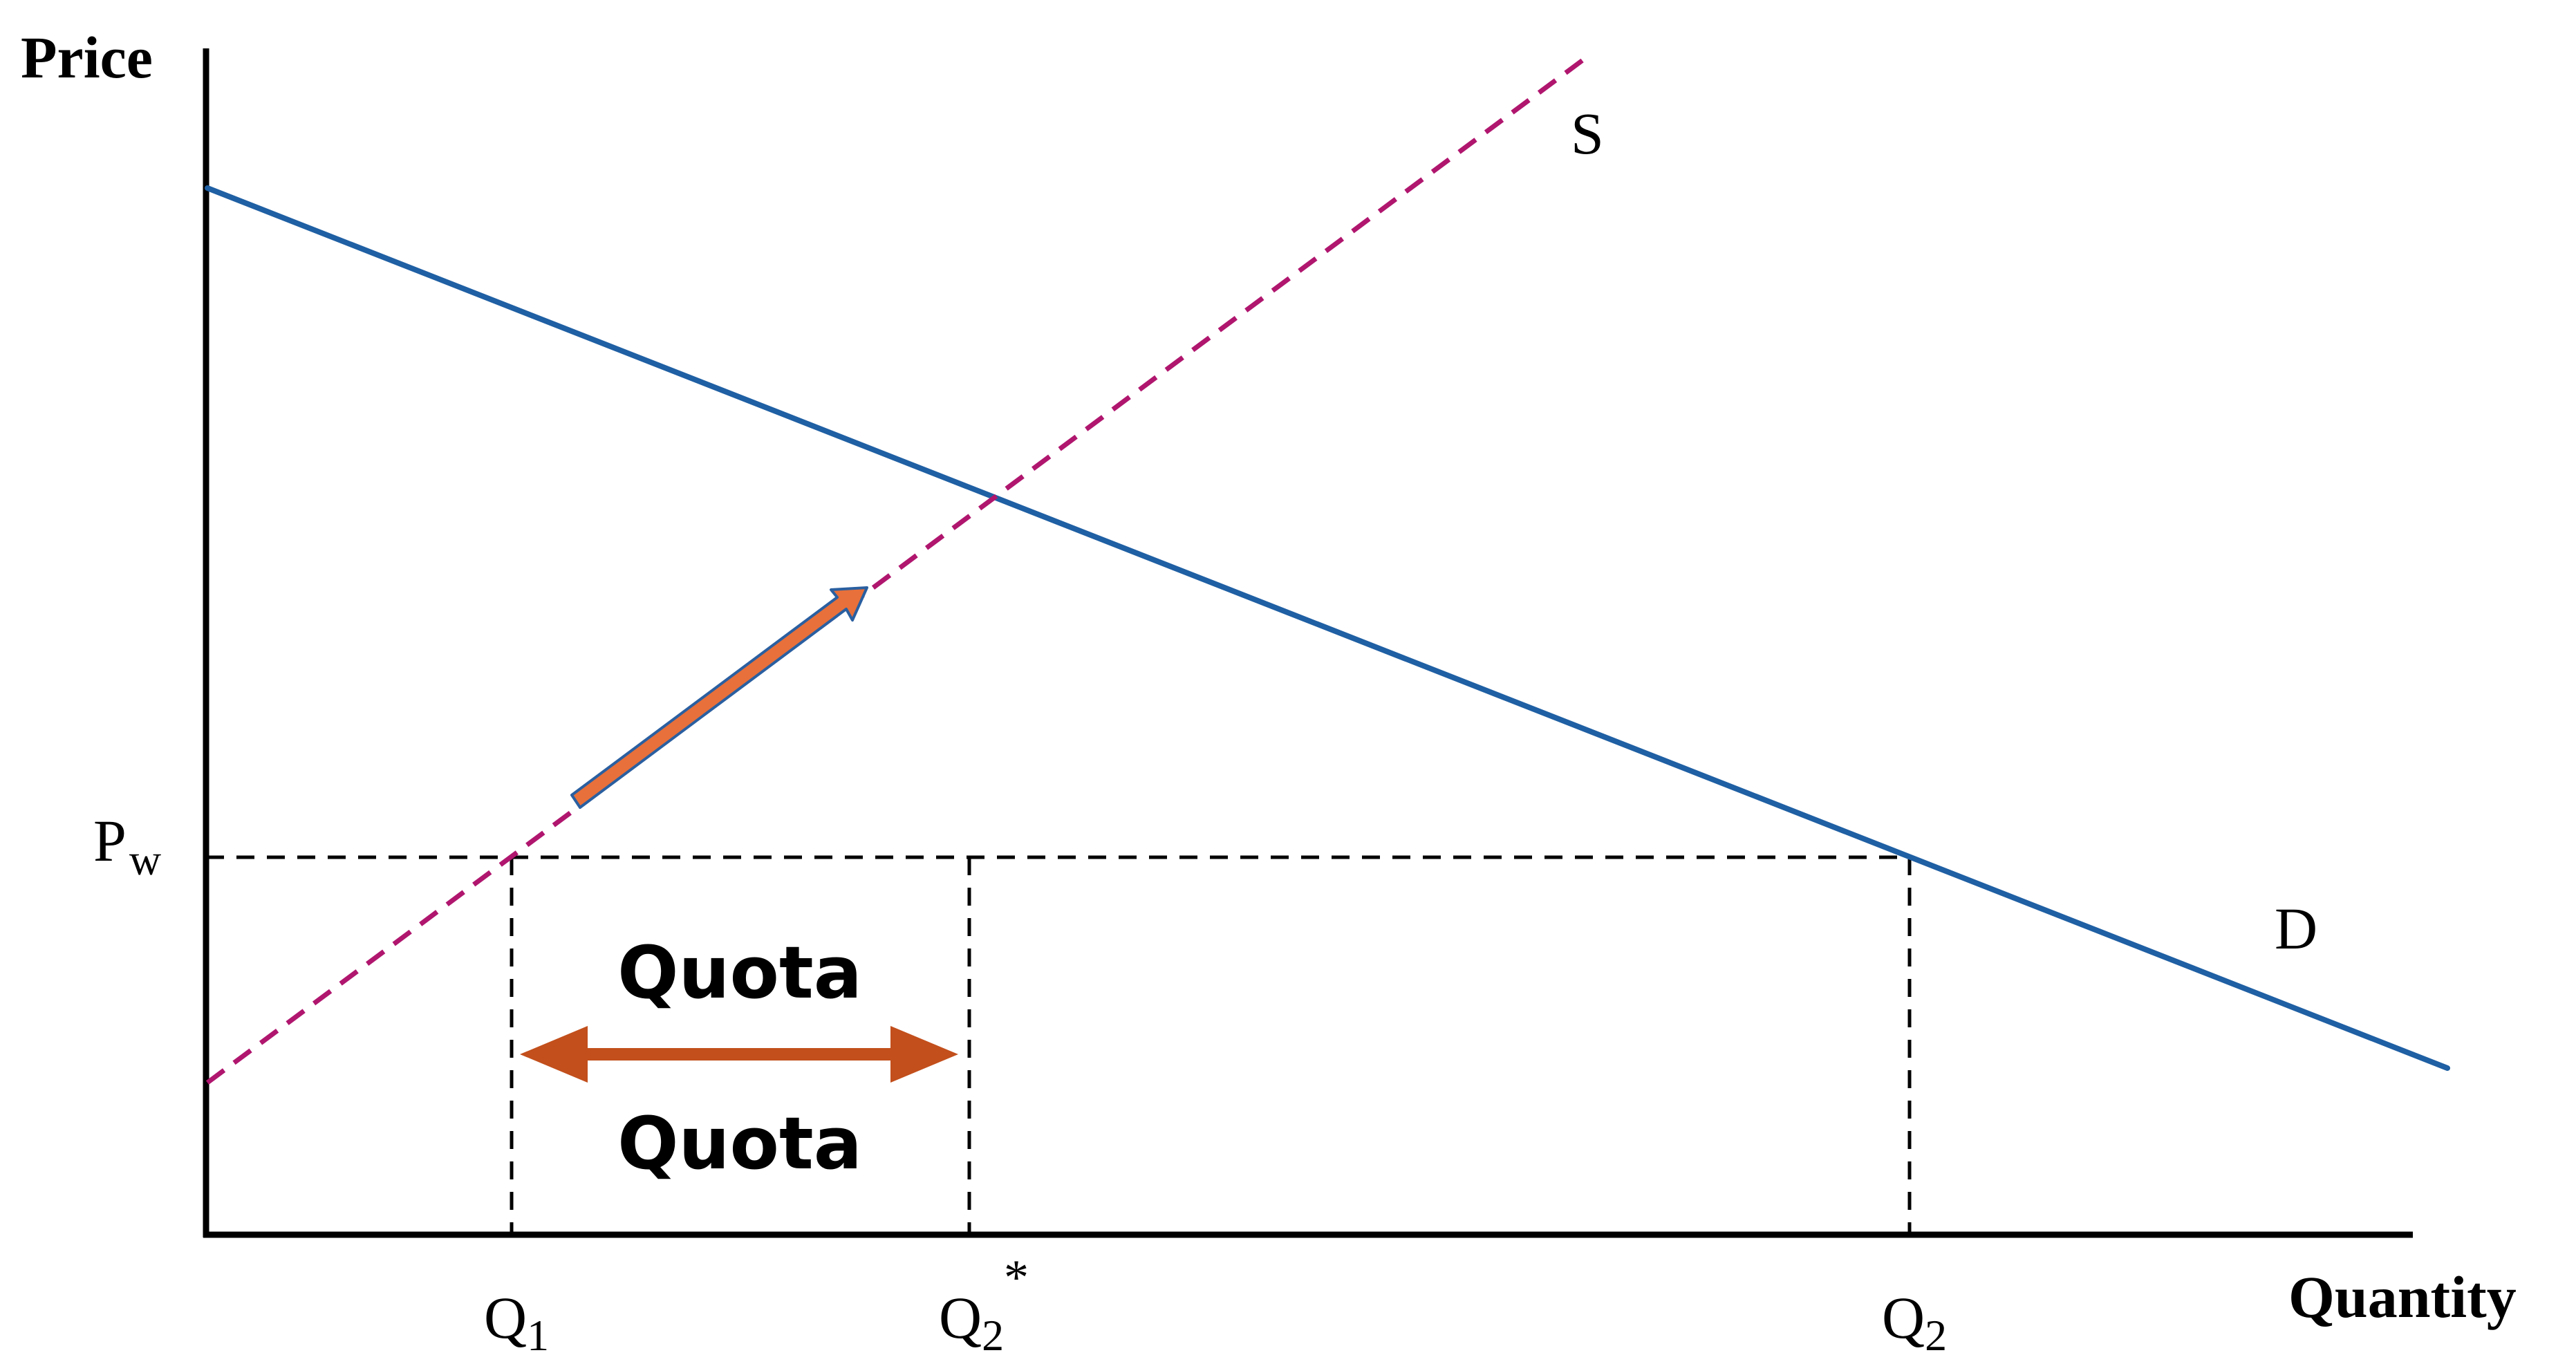 This screenshot has width=2576, height=1364. I want to click on q1-label: Q1, so click(516, 1322).